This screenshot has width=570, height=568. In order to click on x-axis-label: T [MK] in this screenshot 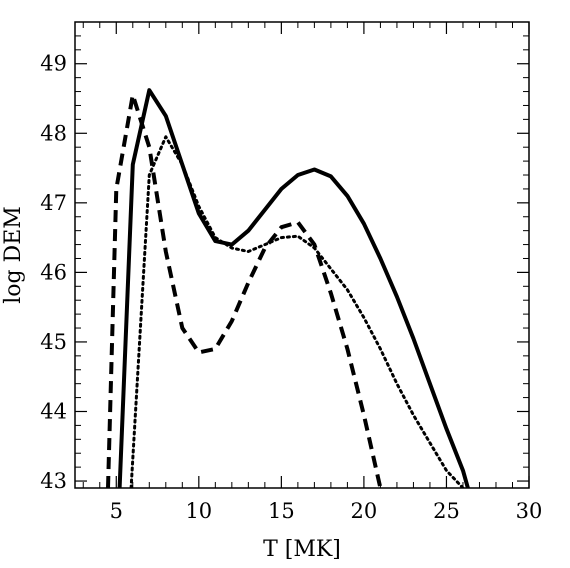, I will do `click(302, 549)`.